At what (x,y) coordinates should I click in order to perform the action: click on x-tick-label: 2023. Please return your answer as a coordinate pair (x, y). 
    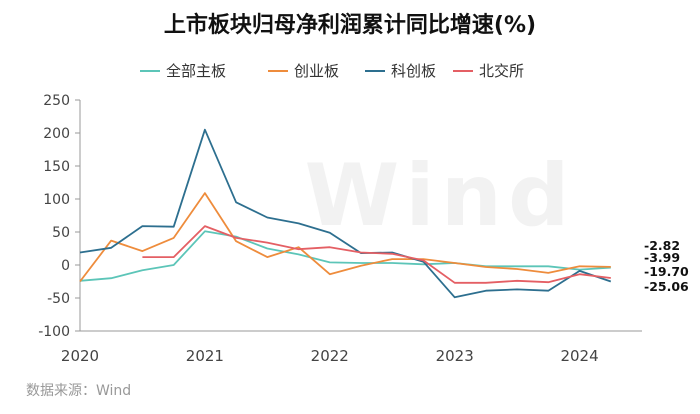
    Looking at the image, I should click on (455, 356).